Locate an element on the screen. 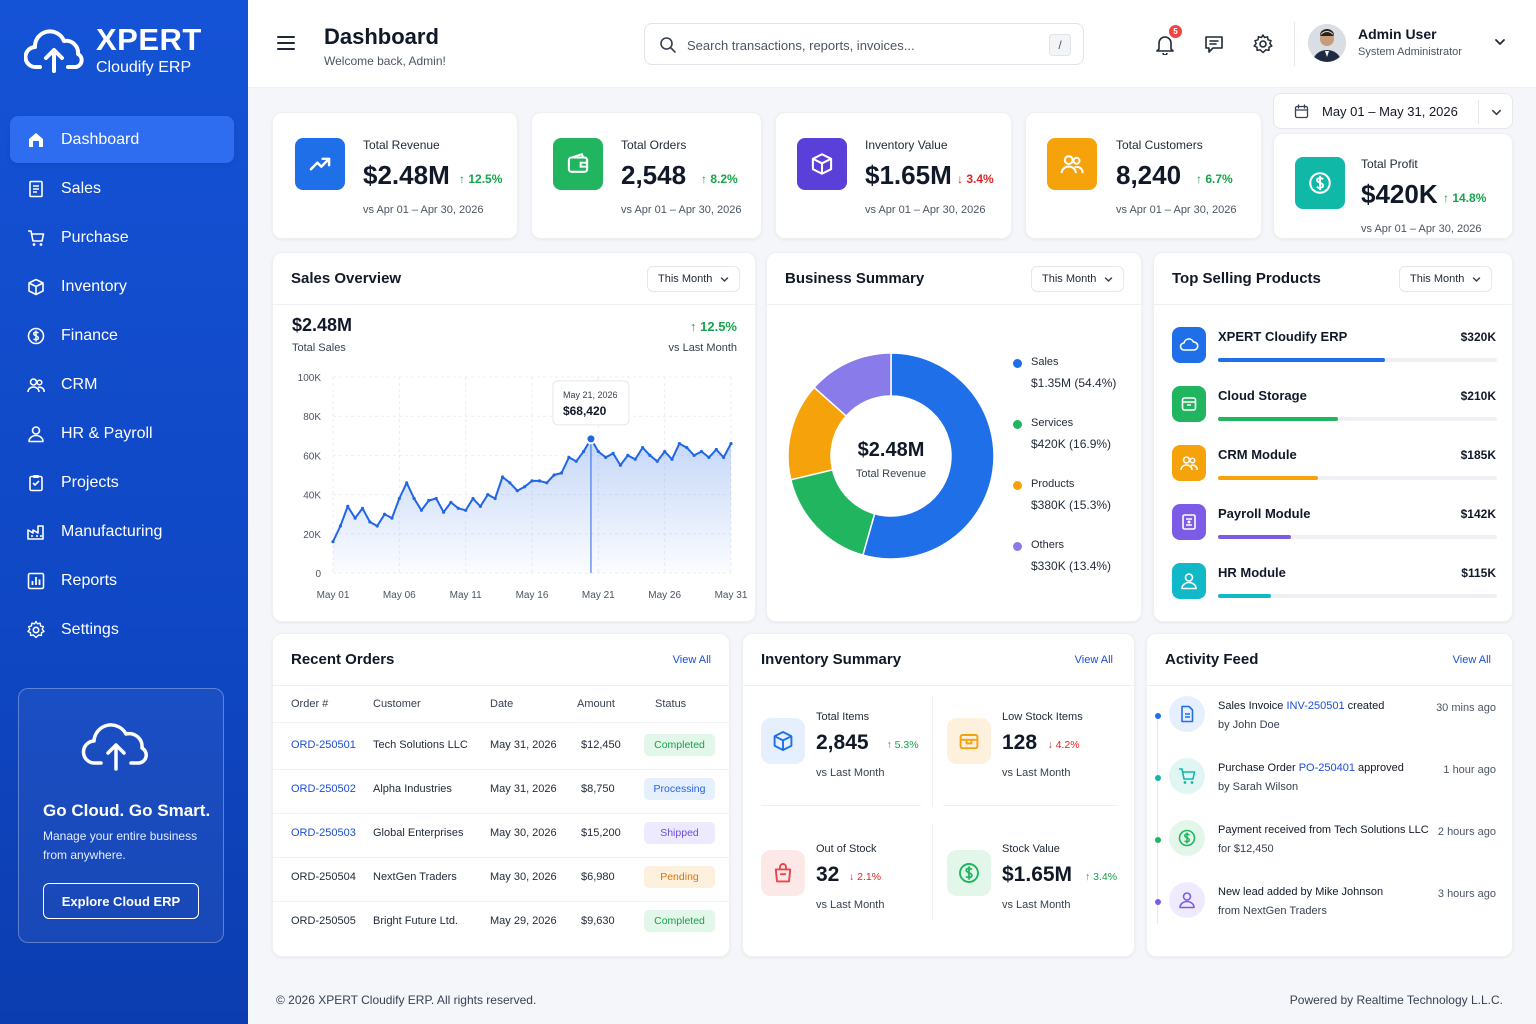 This screenshot has width=1536, height=1024. activity-text-suffix: approved is located at coordinates (1379, 768).